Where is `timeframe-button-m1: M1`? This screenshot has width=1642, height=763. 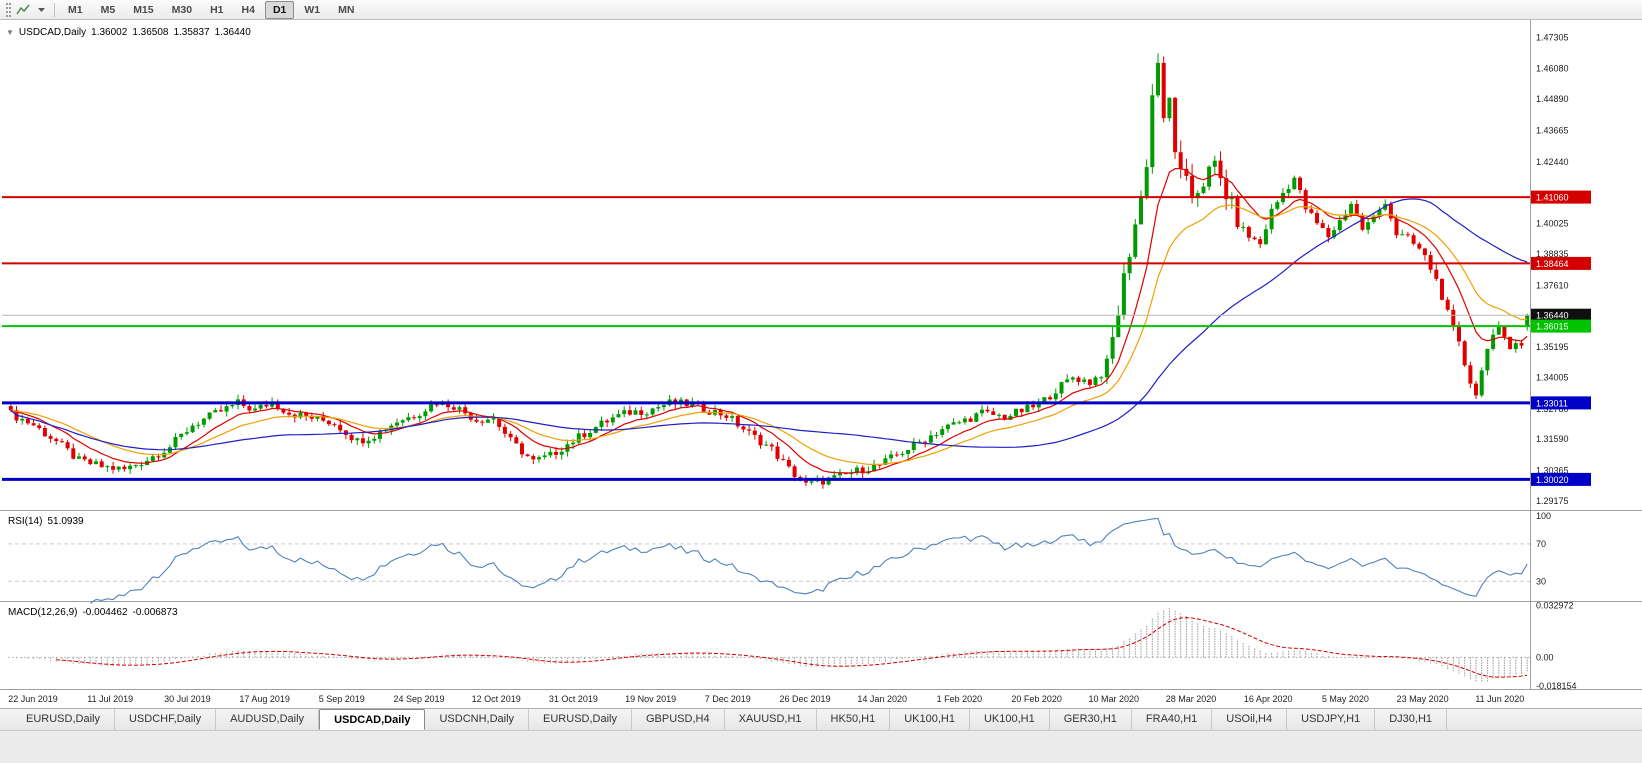 timeframe-button-m1: M1 is located at coordinates (75, 9).